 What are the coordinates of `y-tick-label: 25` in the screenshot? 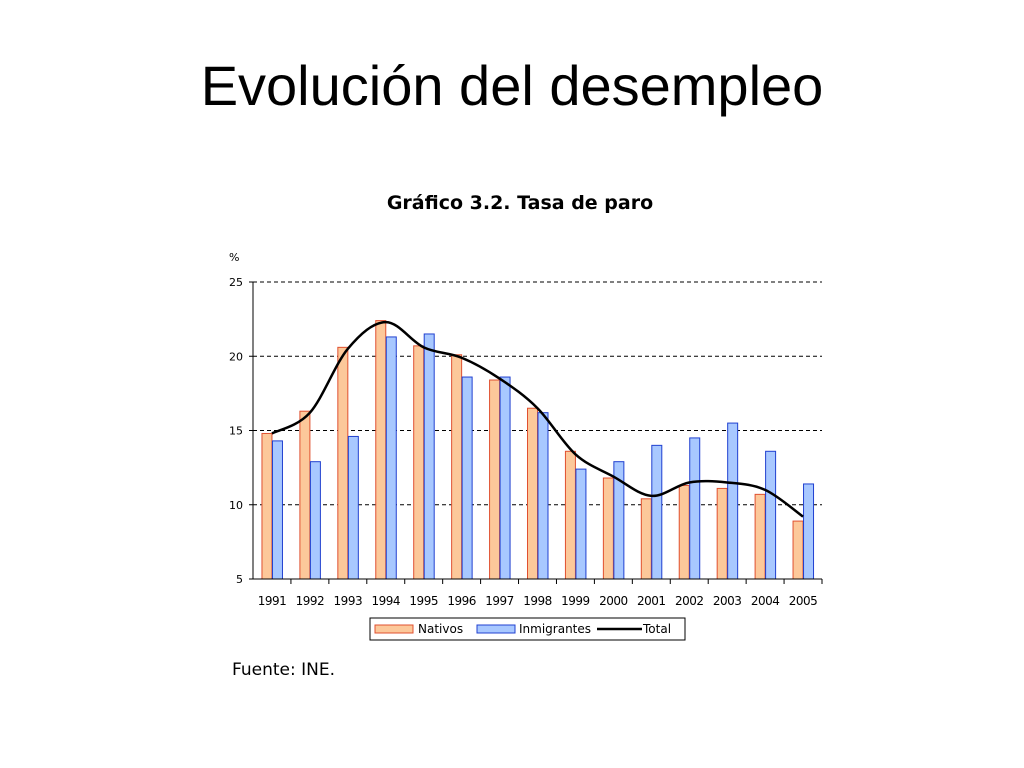 It's located at (236, 282).